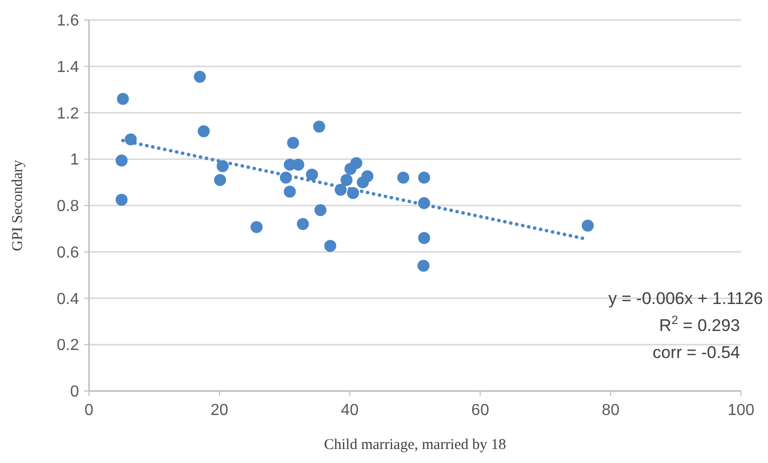 This screenshot has width=768, height=463. What do you see at coordinates (741, 410) in the screenshot?
I see `x-tick-label: 100` at bounding box center [741, 410].